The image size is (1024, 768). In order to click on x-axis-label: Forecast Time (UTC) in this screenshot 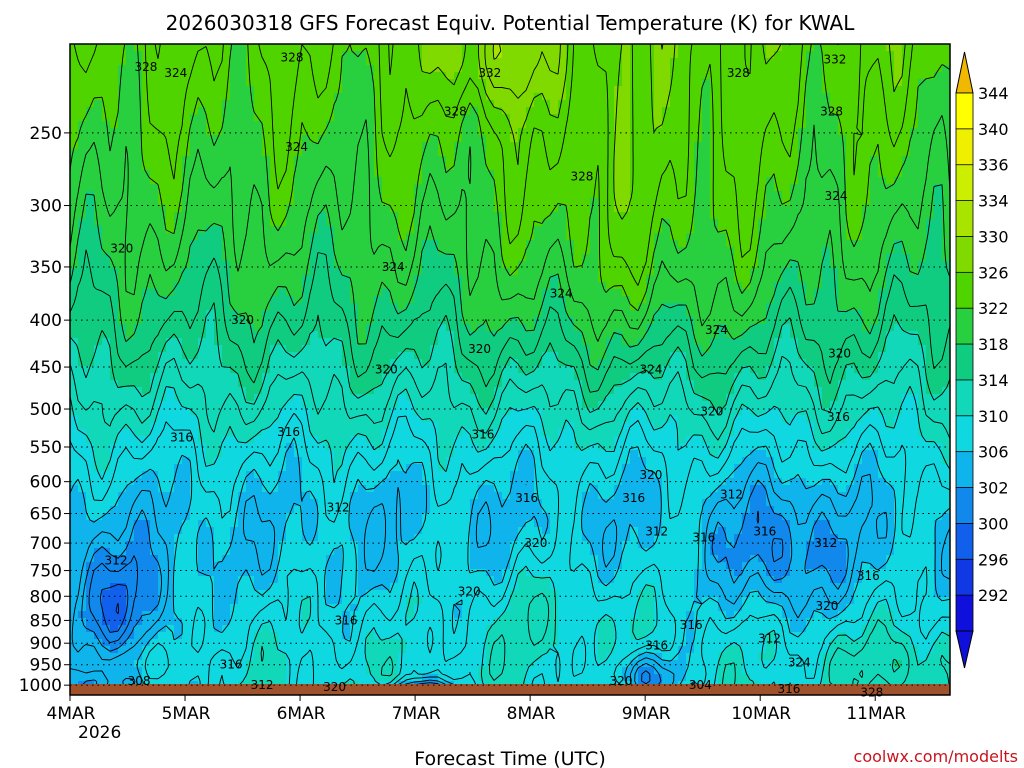, I will do `click(509, 758)`.